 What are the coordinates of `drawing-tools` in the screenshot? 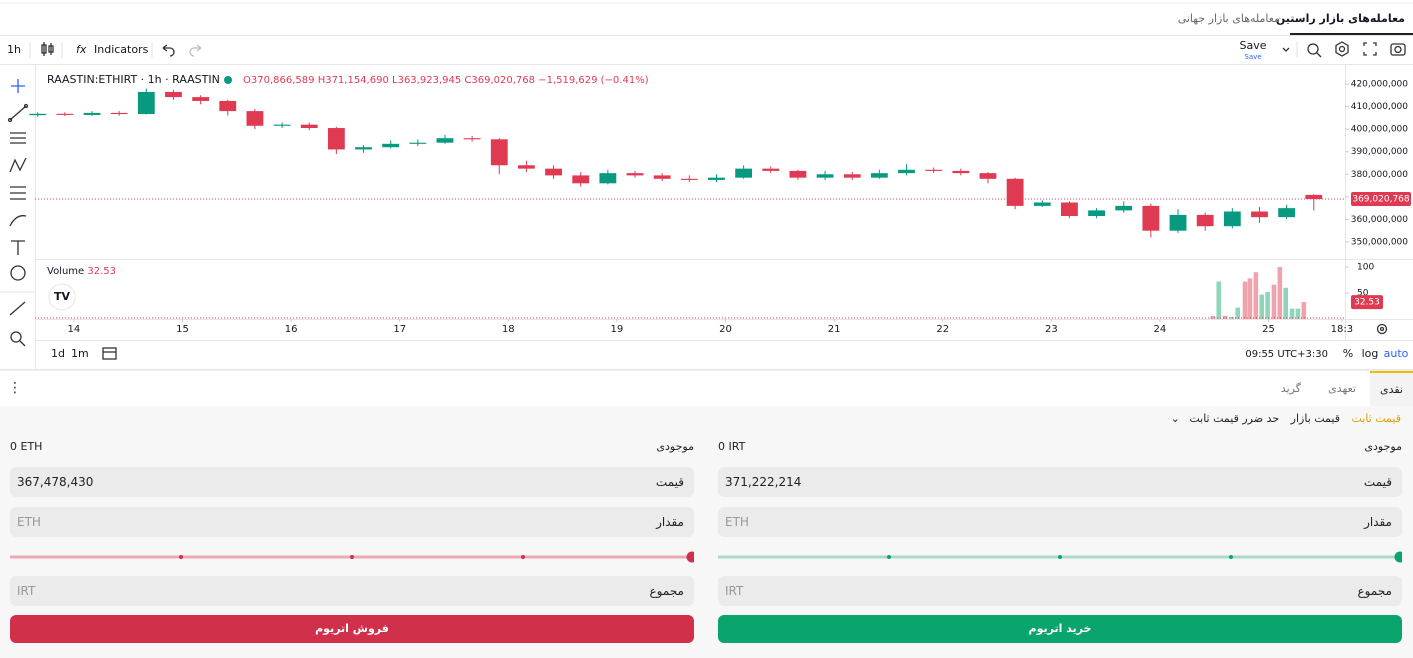 It's located at (18, 213).